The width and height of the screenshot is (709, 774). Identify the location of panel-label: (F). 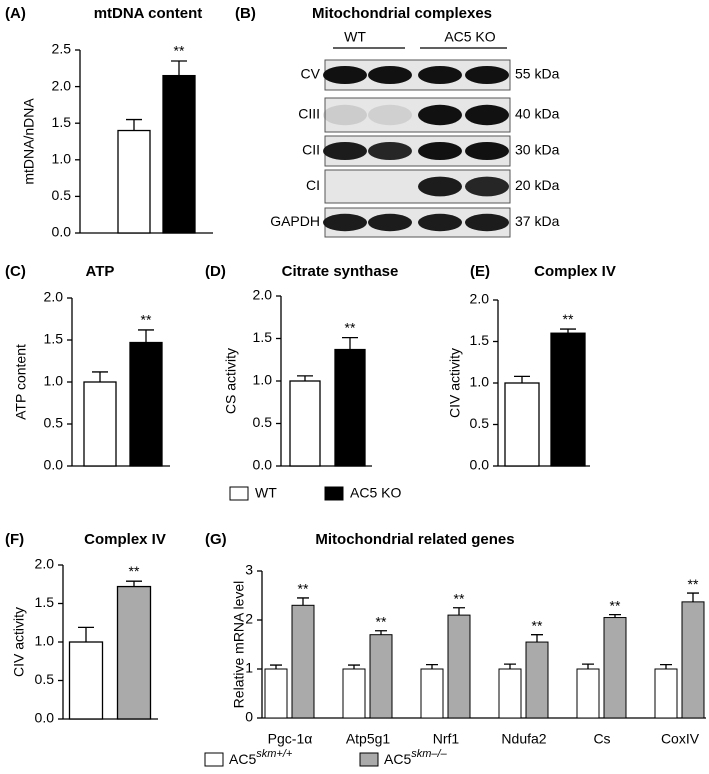
(14, 539).